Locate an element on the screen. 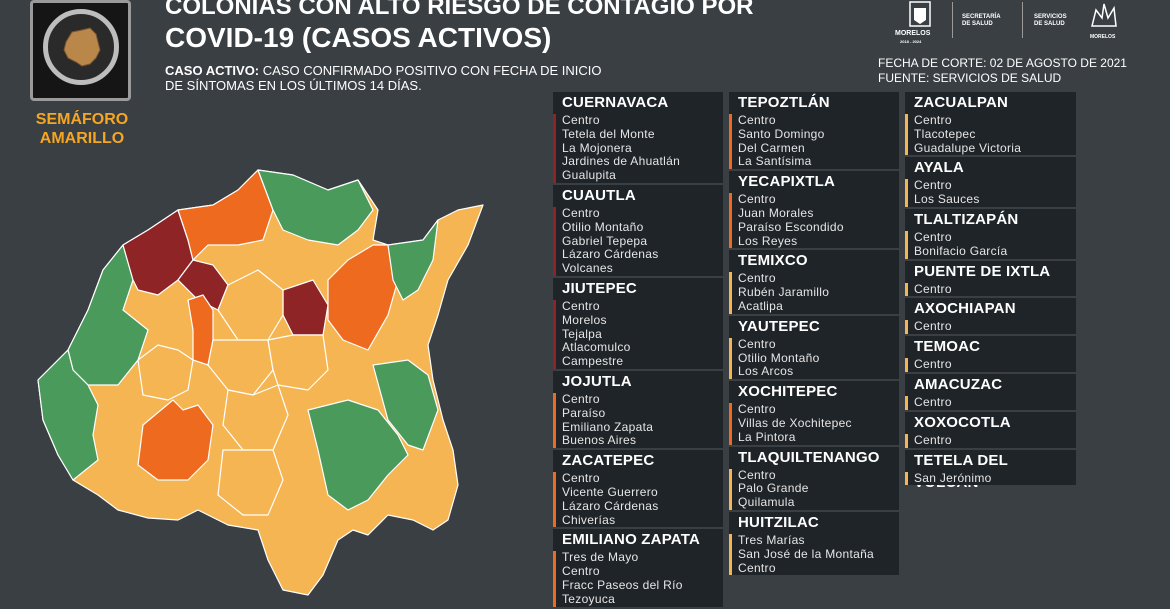 This screenshot has width=1170, height=609. colonia-item: Acatlipa is located at coordinates (761, 305).